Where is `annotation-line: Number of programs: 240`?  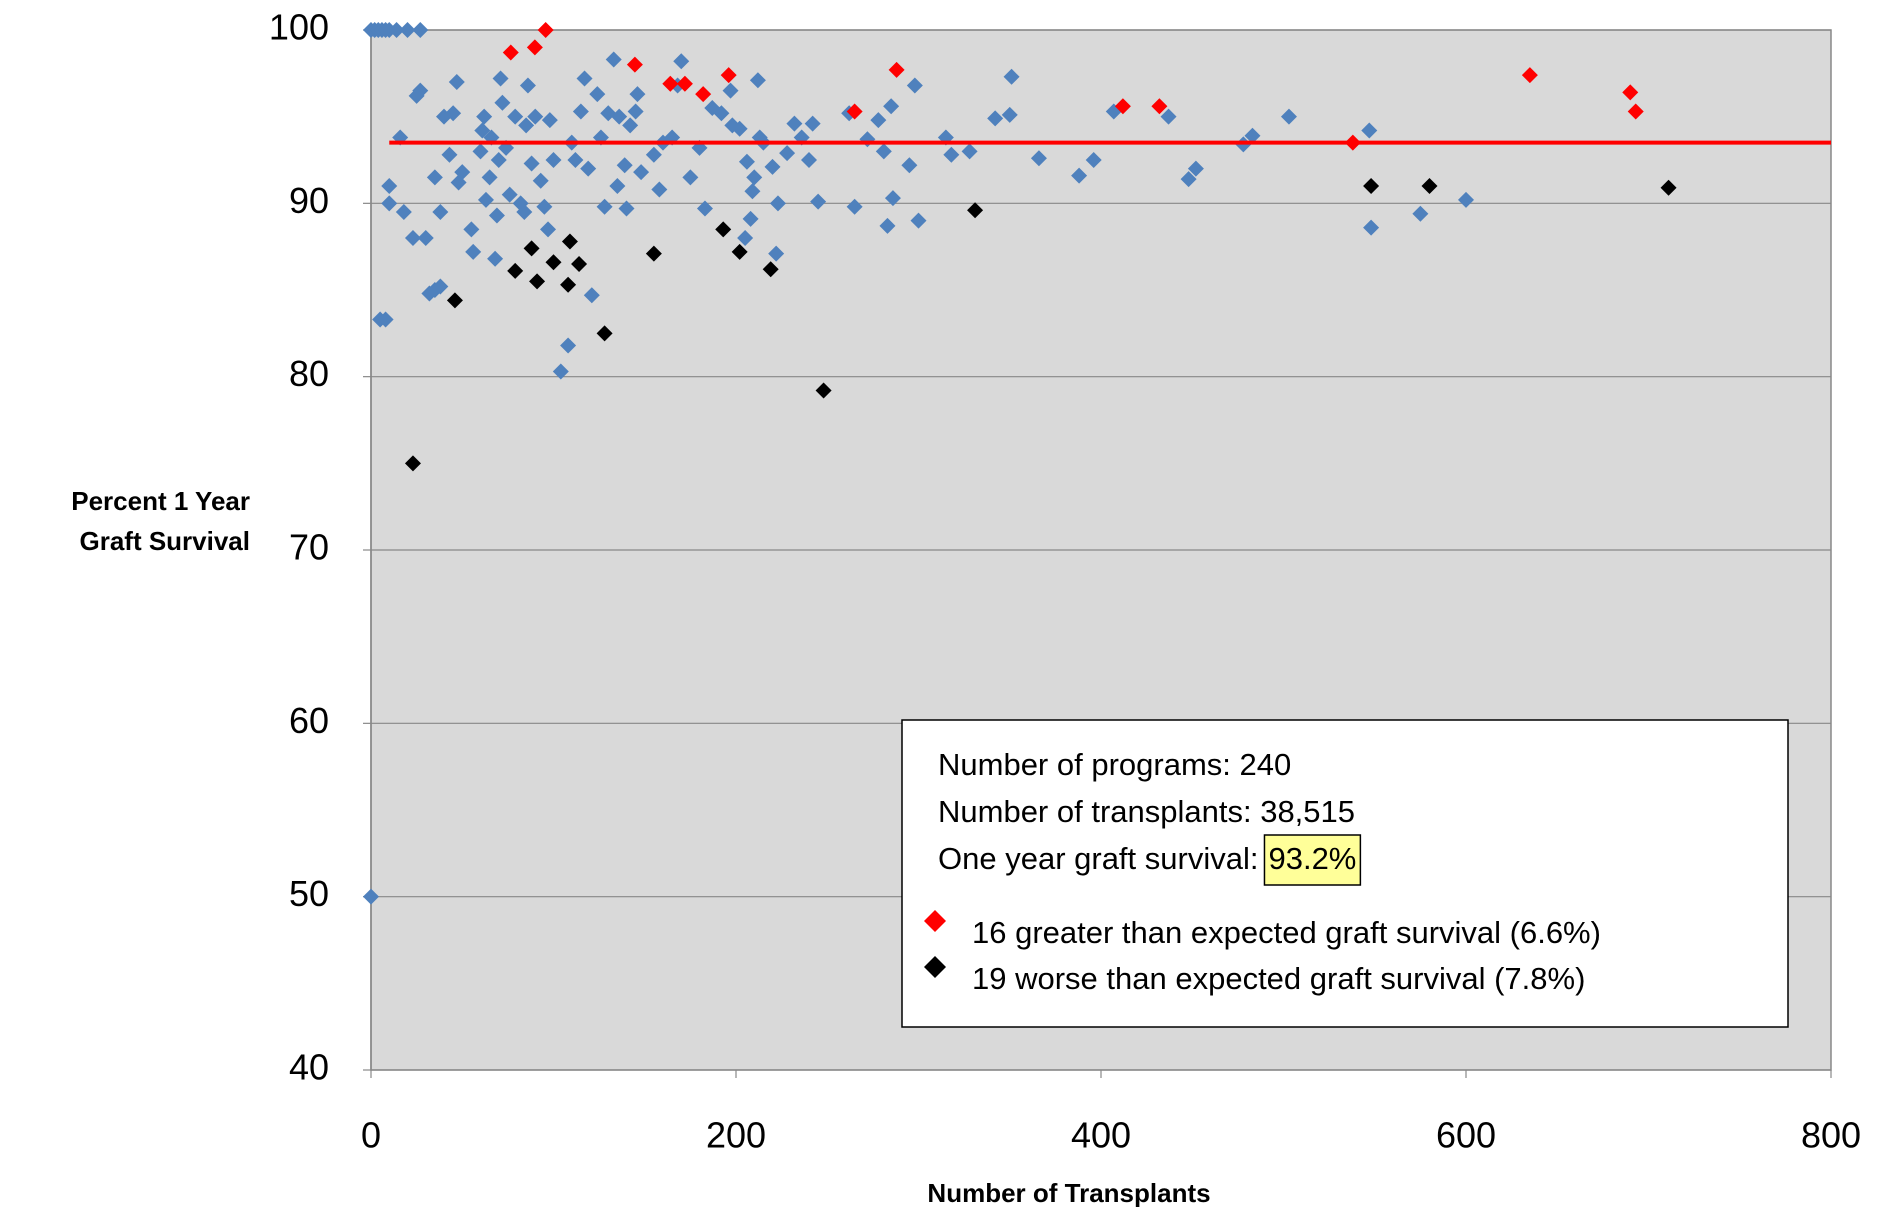 annotation-line: Number of programs: 240 is located at coordinates (1114, 764).